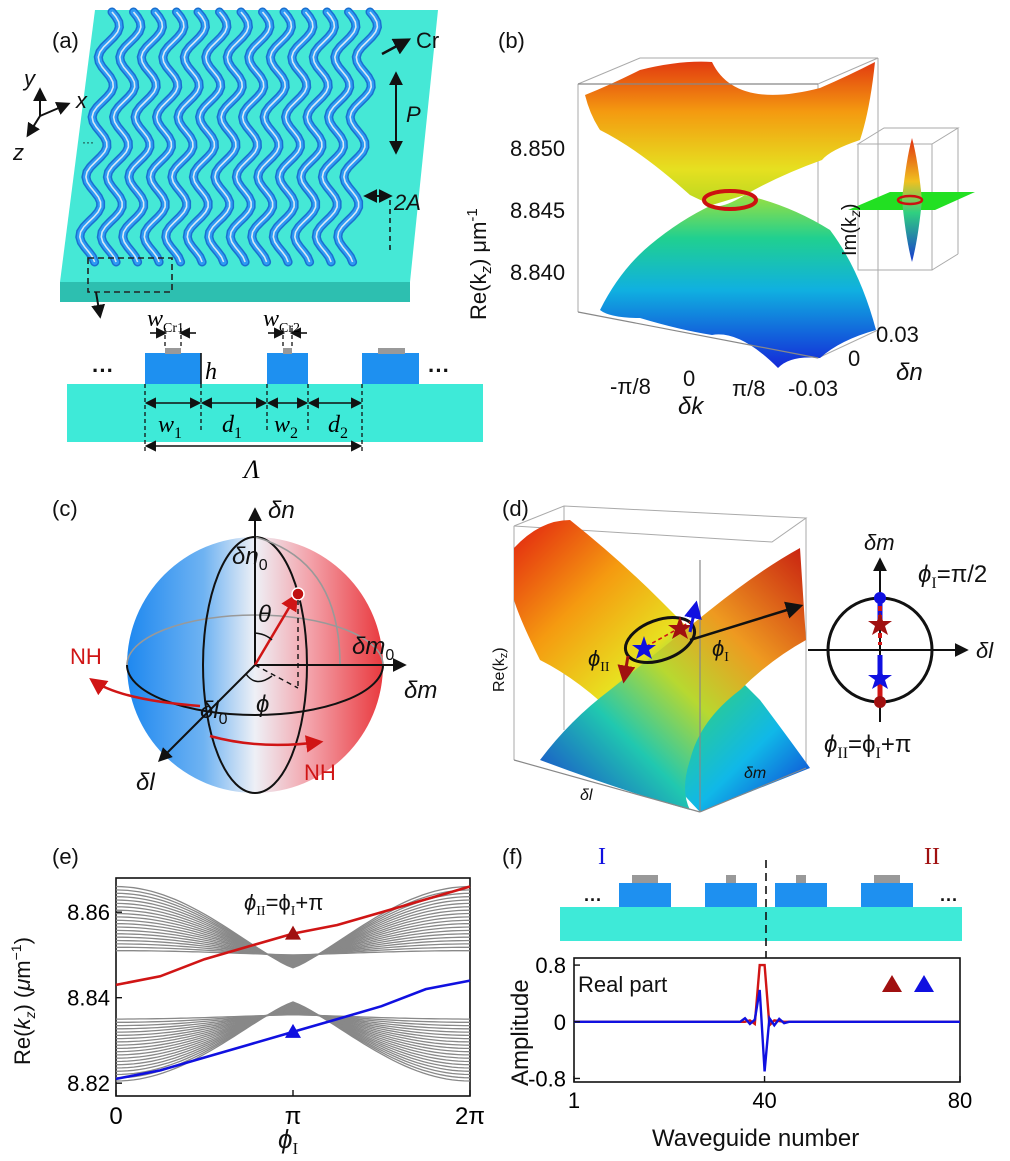  Describe the element at coordinates (145, 692) in the screenshot. I see `nh-arrow-left` at that location.